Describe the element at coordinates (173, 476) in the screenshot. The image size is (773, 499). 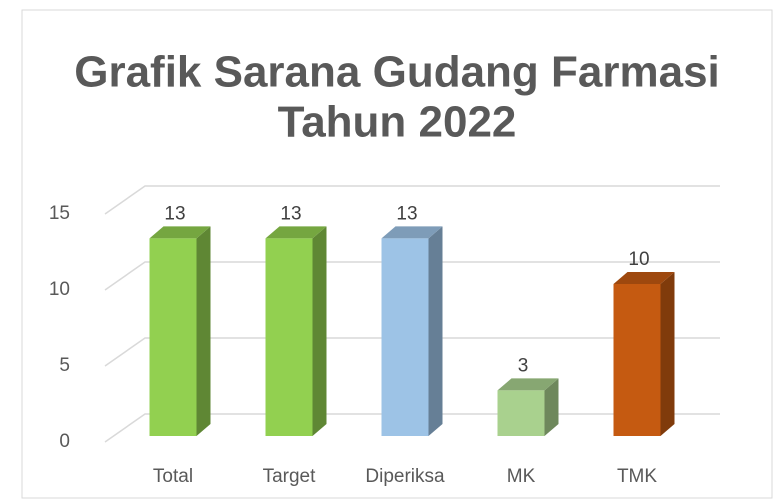
I see `x-tick-label: Total` at that location.